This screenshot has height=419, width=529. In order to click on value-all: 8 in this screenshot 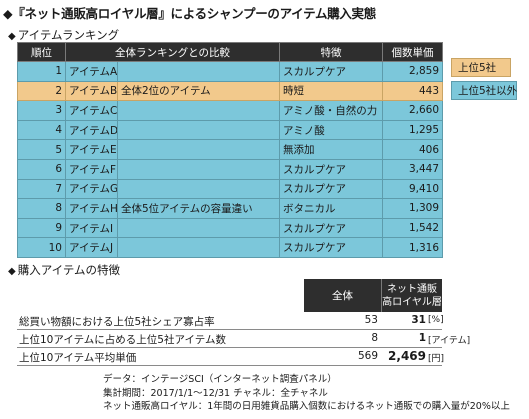, I will do `click(374, 338)`.